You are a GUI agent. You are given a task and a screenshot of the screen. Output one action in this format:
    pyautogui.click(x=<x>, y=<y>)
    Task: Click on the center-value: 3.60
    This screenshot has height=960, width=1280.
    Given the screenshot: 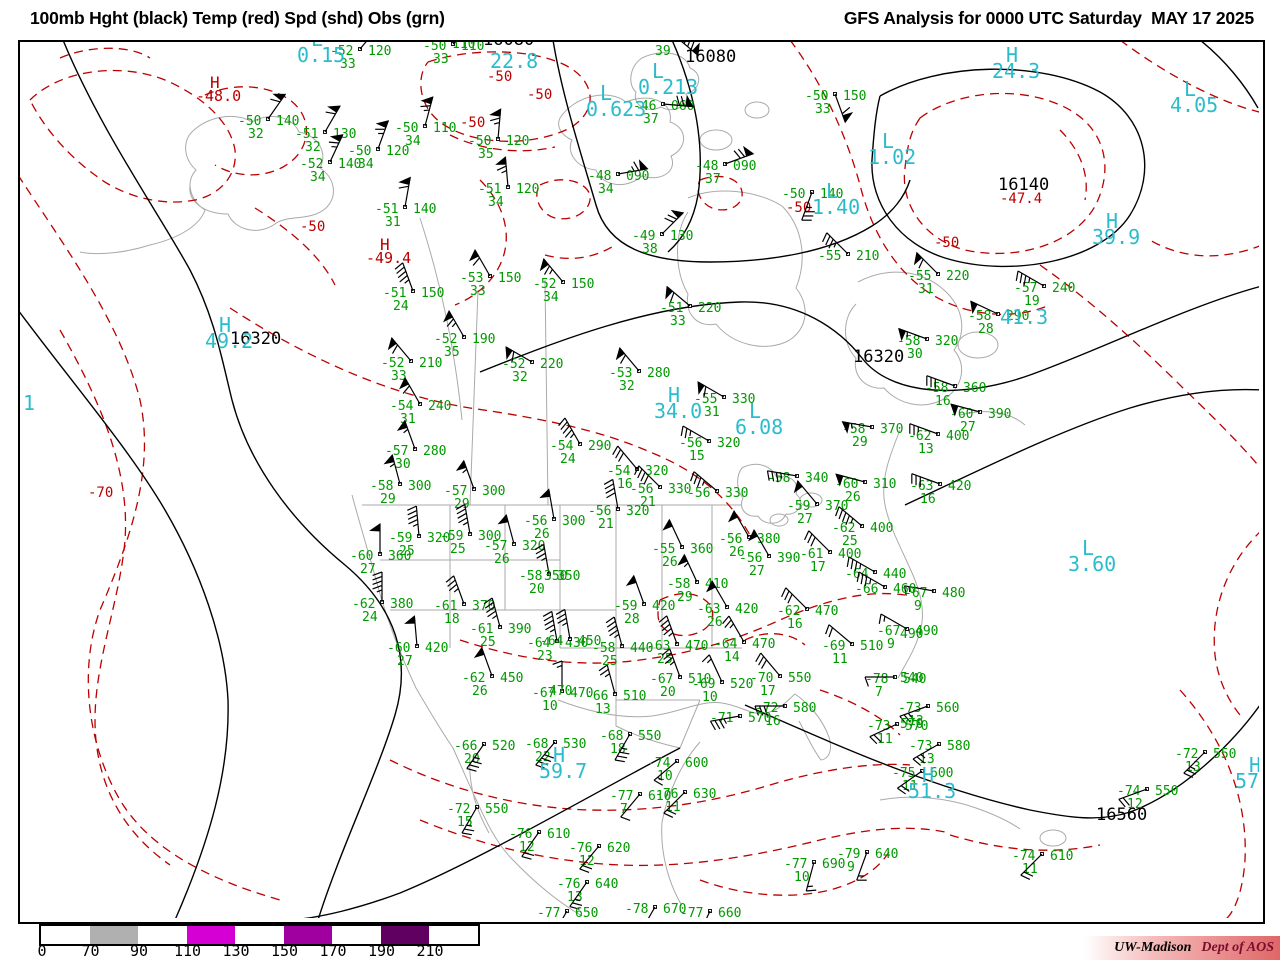 What is the action you would take?
    pyautogui.click(x=1092, y=564)
    